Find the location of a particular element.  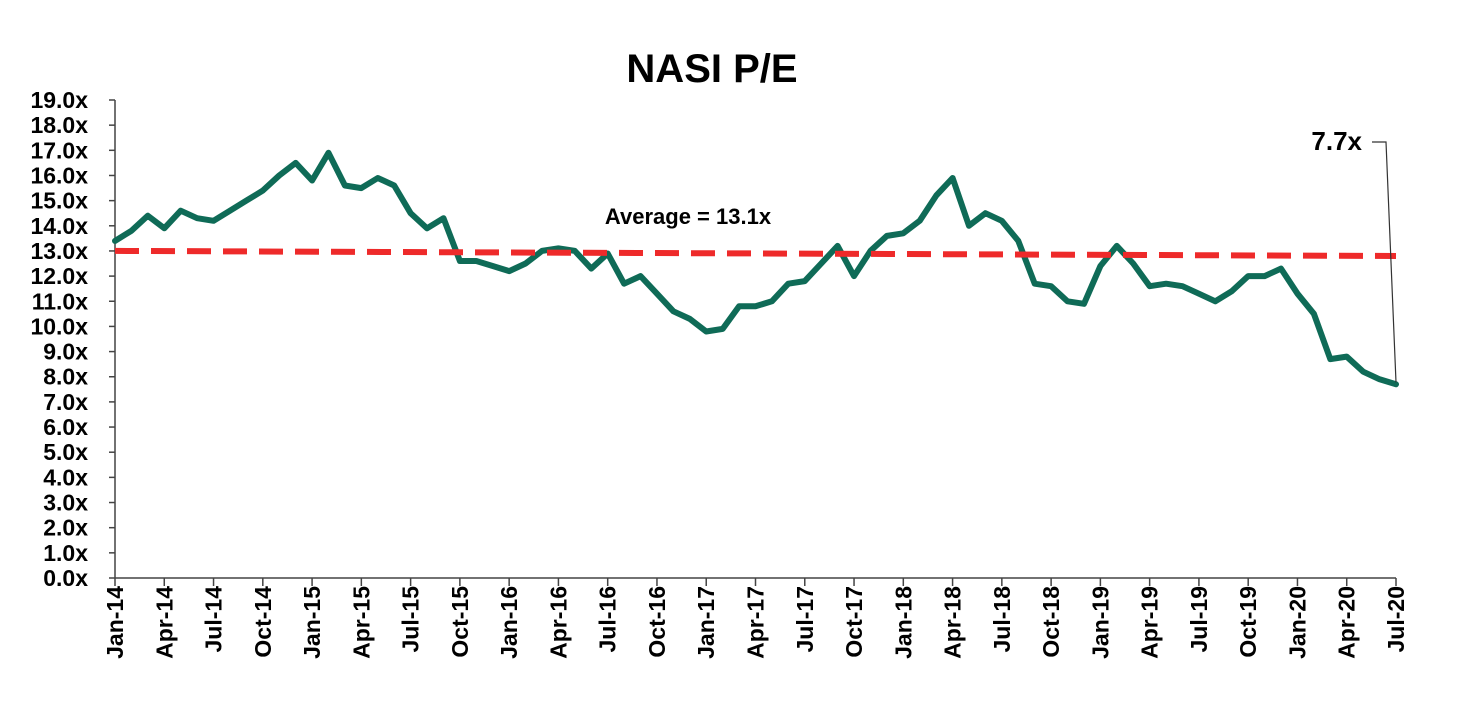

y-tick-label: 1.0x is located at coordinates (65, 553).